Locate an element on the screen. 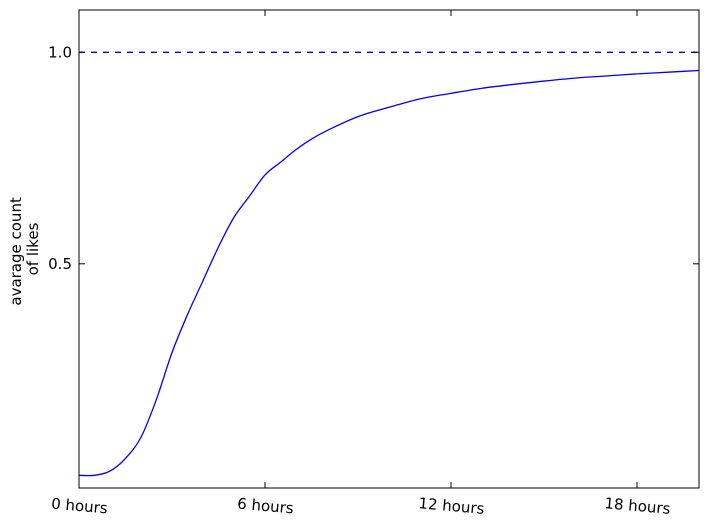  y-axis-label: avarage count of likes is located at coordinates (24, 248).